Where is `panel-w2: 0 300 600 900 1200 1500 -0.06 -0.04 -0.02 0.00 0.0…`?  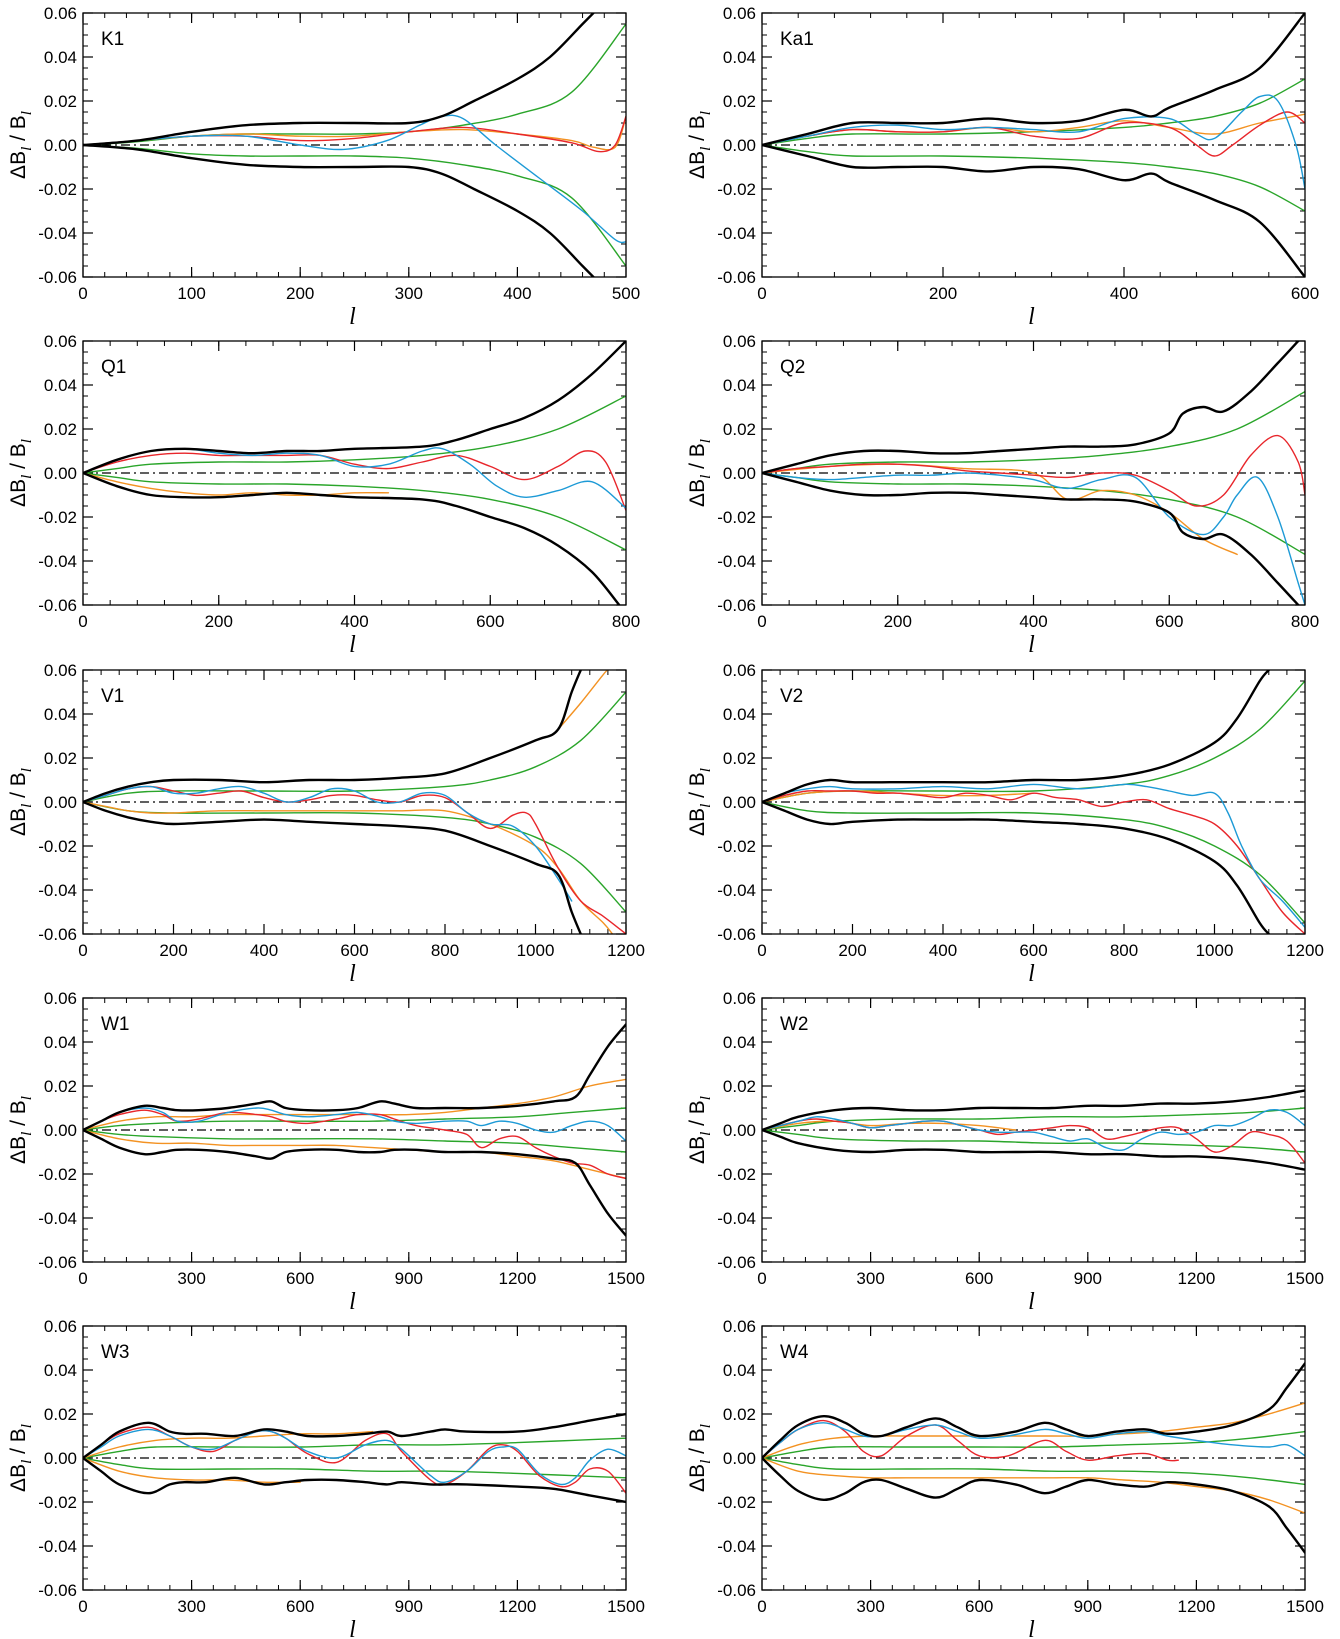
panel-w2: 0 300 600 900 1200 1500 -0.06 -0.04 -0.02 0.00 0.0… is located at coordinates (1005, 1152).